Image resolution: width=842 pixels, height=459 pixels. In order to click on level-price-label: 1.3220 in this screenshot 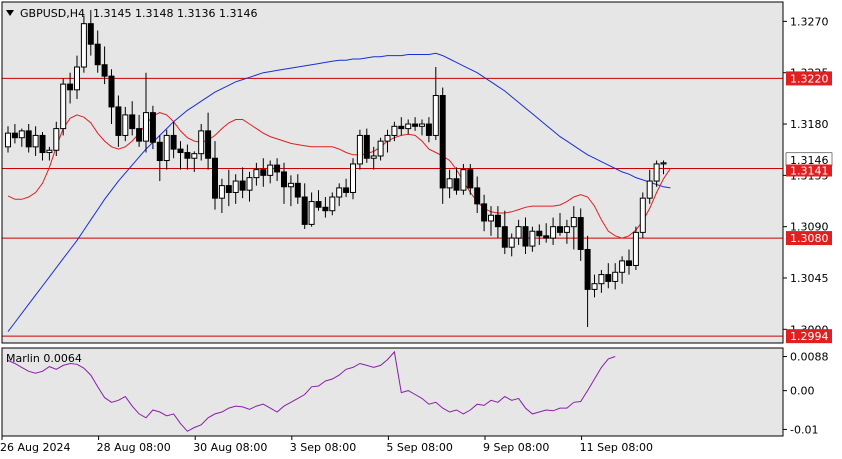, I will do `click(809, 78)`.